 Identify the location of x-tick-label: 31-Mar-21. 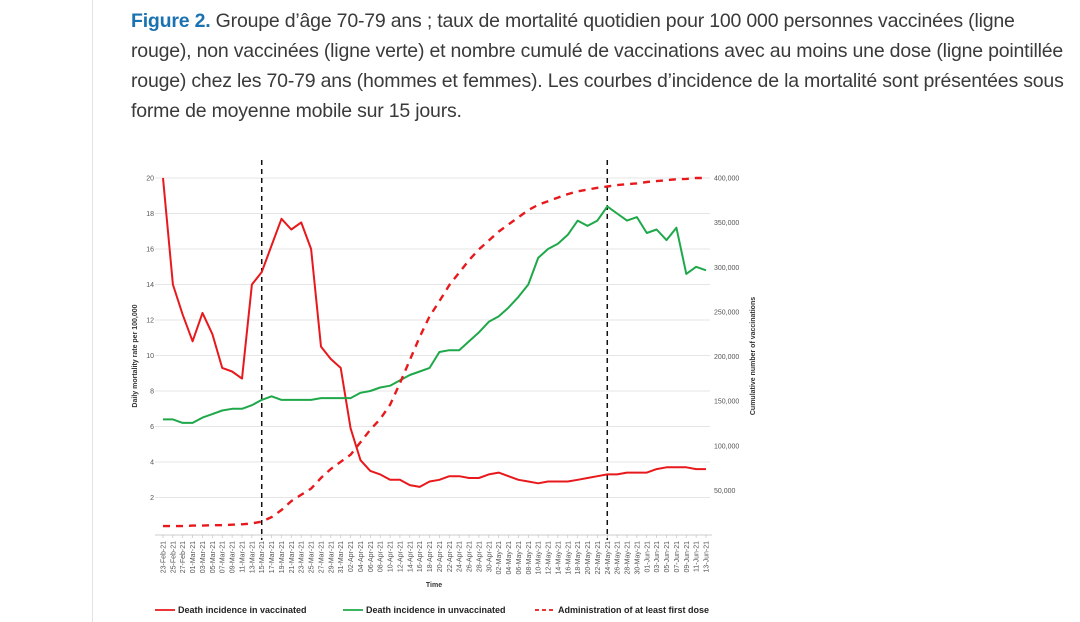
(341, 557).